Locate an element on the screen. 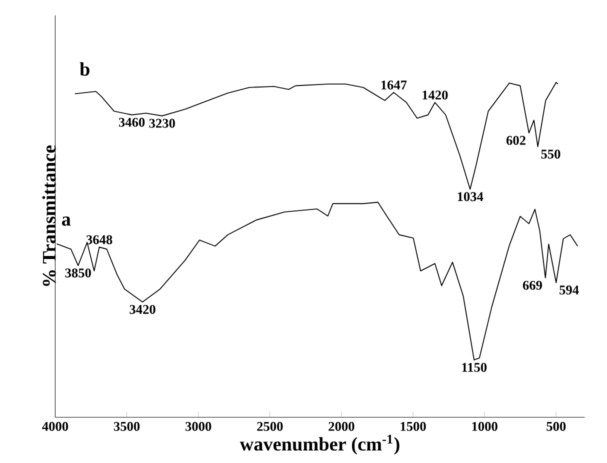  x-tick-label: 1500 is located at coordinates (413, 426).